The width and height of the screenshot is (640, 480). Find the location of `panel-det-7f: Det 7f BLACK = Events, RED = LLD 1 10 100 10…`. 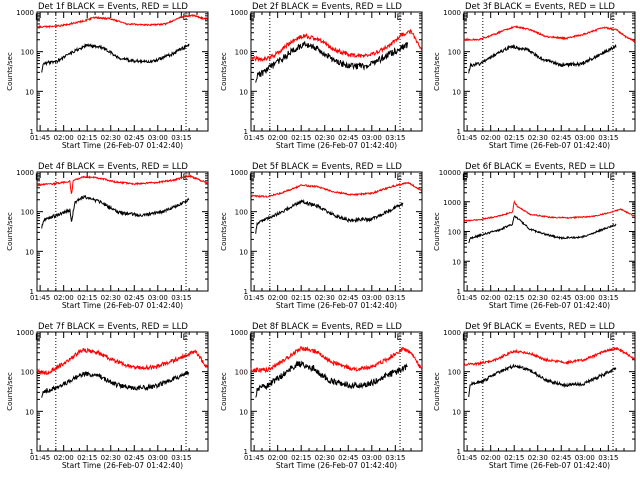

panel-det-7f: Det 7f BLACK = Events, RED = LLD 1 10 100 10… is located at coordinates (107, 396).